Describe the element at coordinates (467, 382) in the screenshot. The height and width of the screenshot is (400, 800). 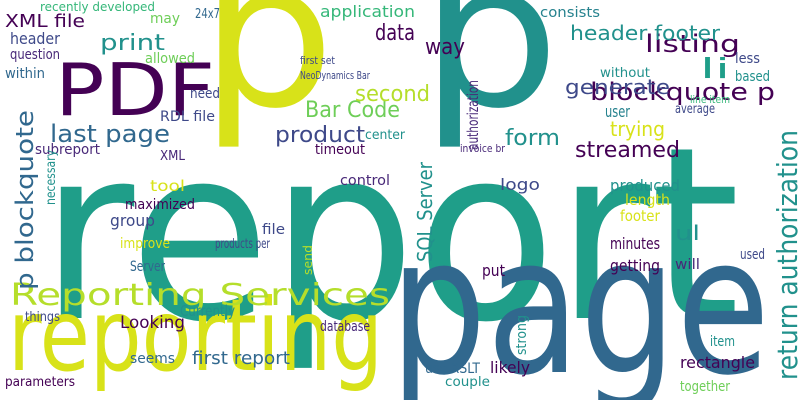
I see `word: couple` at that location.